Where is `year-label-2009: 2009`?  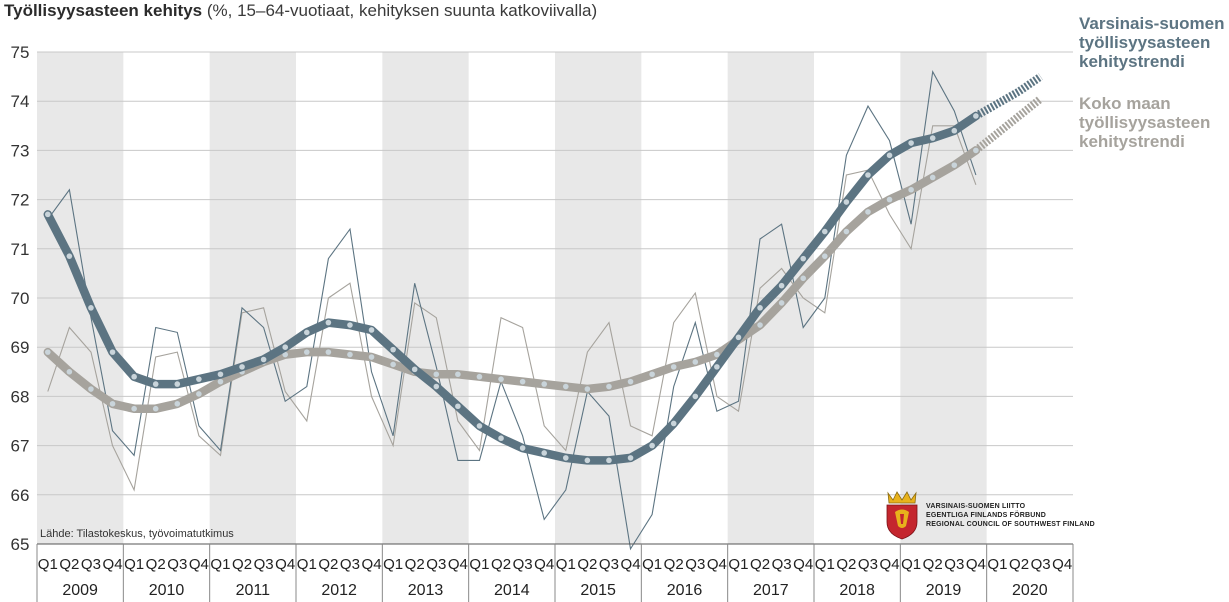
year-label-2009: 2009 is located at coordinates (80, 590).